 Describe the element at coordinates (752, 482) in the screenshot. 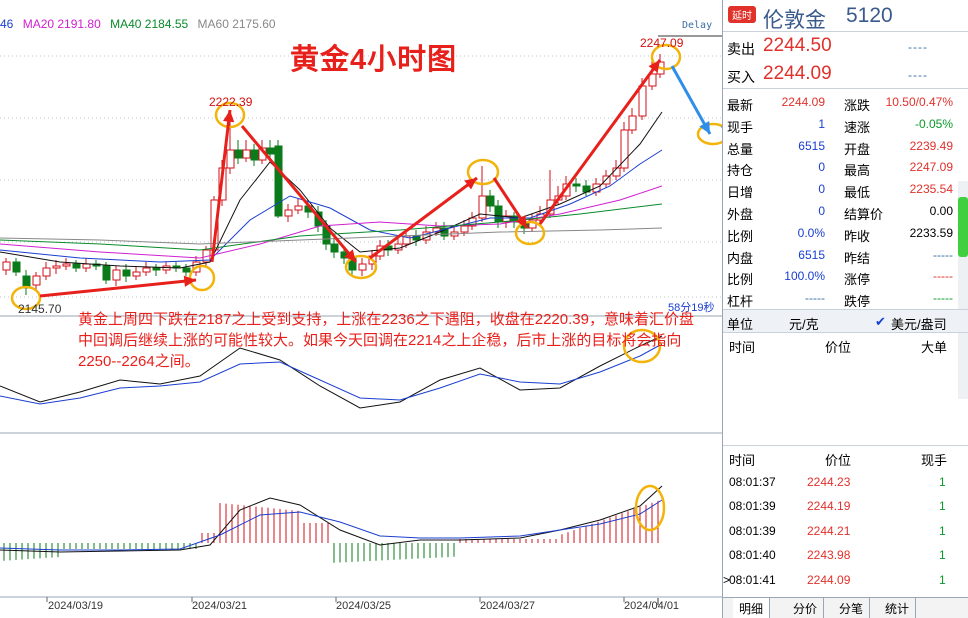

I see `trade-time: 08:01:37` at that location.